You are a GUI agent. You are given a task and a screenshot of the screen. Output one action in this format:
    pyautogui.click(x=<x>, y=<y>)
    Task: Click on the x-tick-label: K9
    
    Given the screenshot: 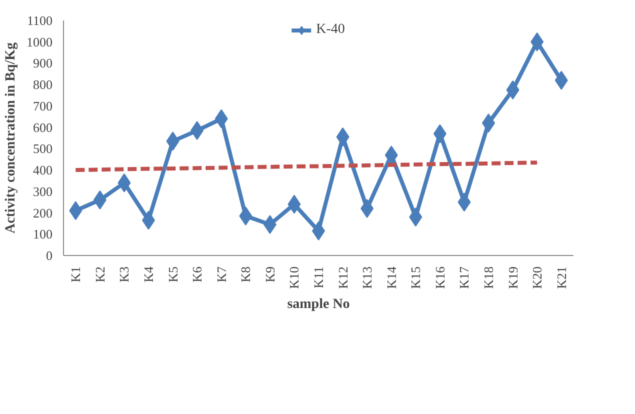 What is the action you would take?
    pyautogui.click(x=270, y=274)
    